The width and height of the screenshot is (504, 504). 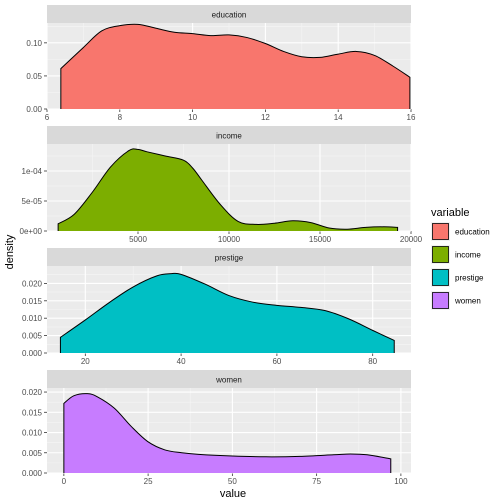 I want to click on x-axis-title: value, so click(x=233, y=494).